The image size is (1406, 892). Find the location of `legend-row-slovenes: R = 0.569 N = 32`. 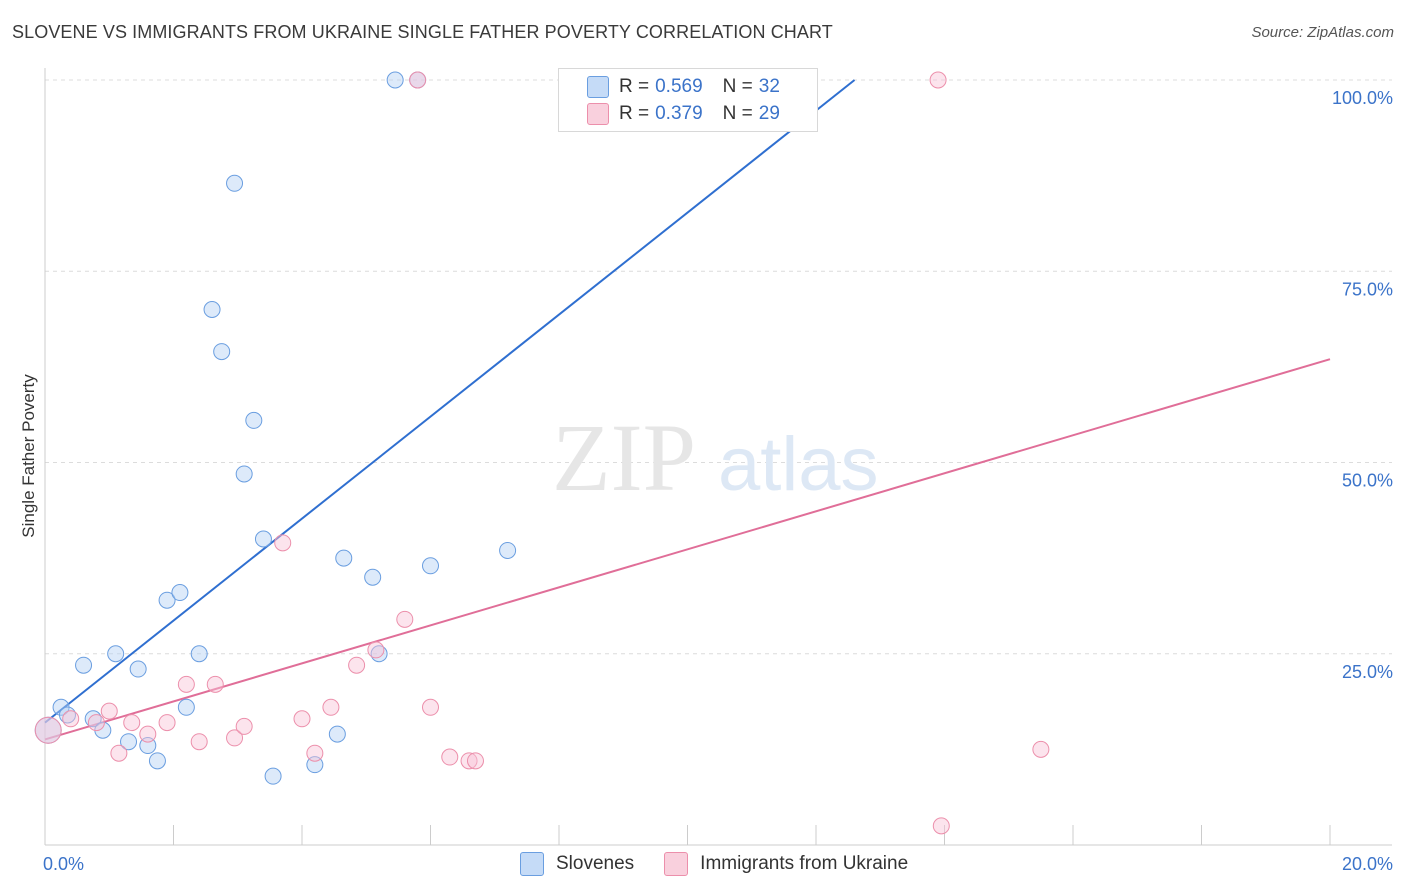

legend-row-slovenes: R = 0.569 N = 32 is located at coordinates (683, 87).